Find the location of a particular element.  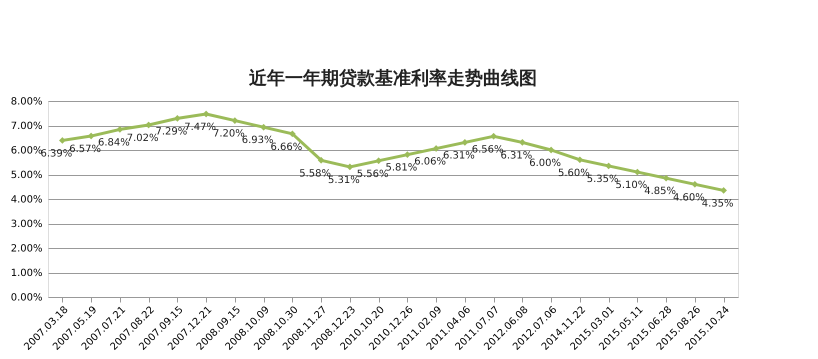

y-tick-label: 3.00% is located at coordinates (26, 224).